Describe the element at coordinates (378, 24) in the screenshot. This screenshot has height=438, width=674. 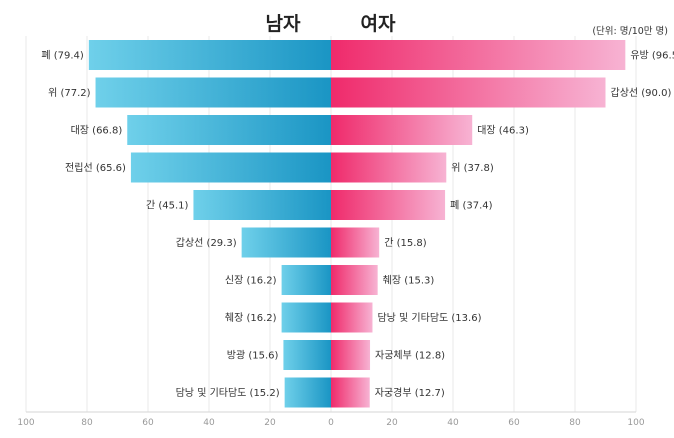
I see `female-header: 여자` at that location.